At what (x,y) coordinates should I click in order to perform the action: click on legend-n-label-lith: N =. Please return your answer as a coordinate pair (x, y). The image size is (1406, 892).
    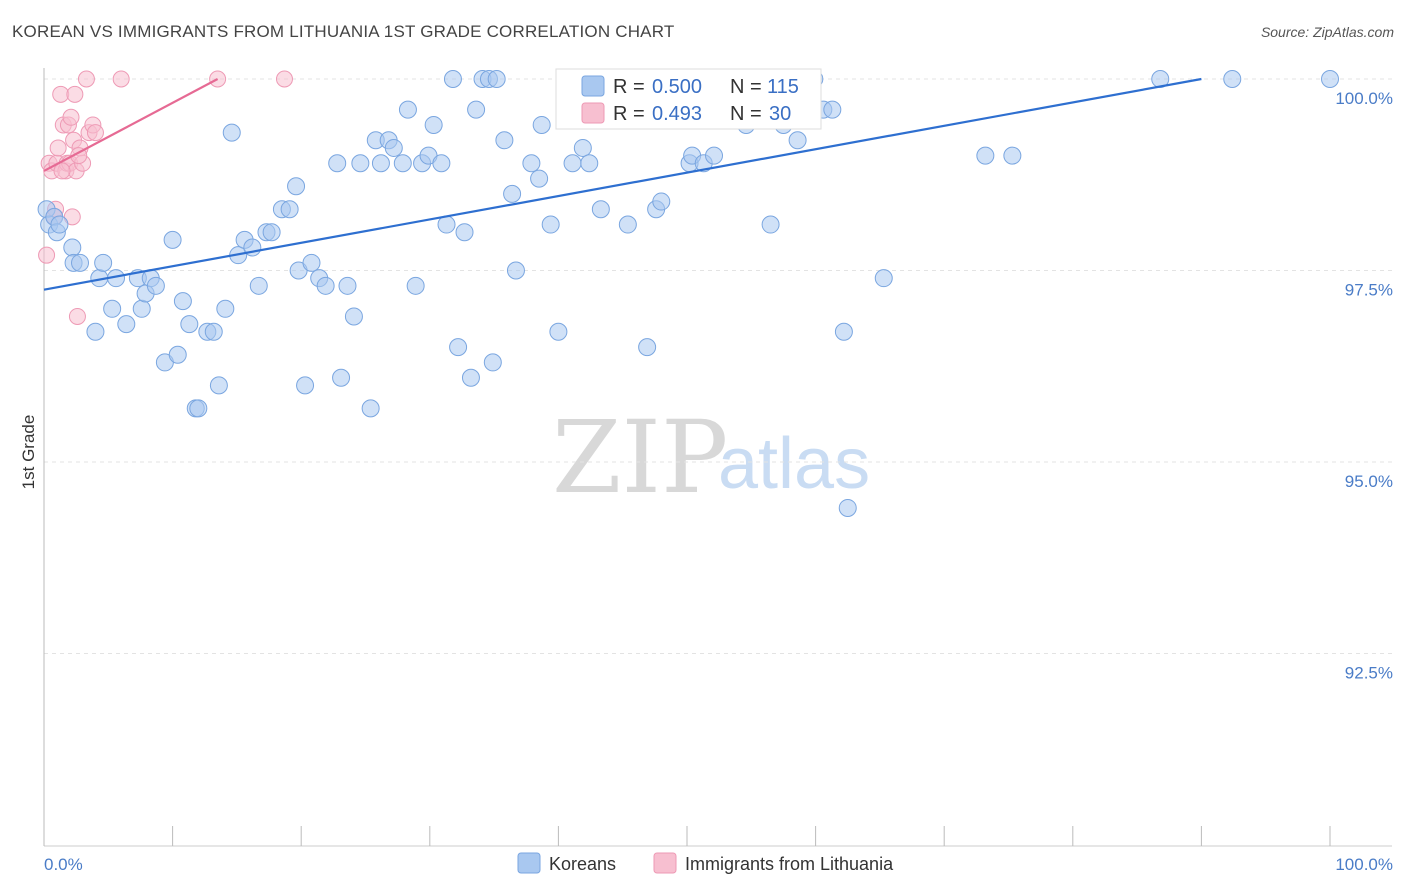
    Looking at the image, I should click on (746, 114).